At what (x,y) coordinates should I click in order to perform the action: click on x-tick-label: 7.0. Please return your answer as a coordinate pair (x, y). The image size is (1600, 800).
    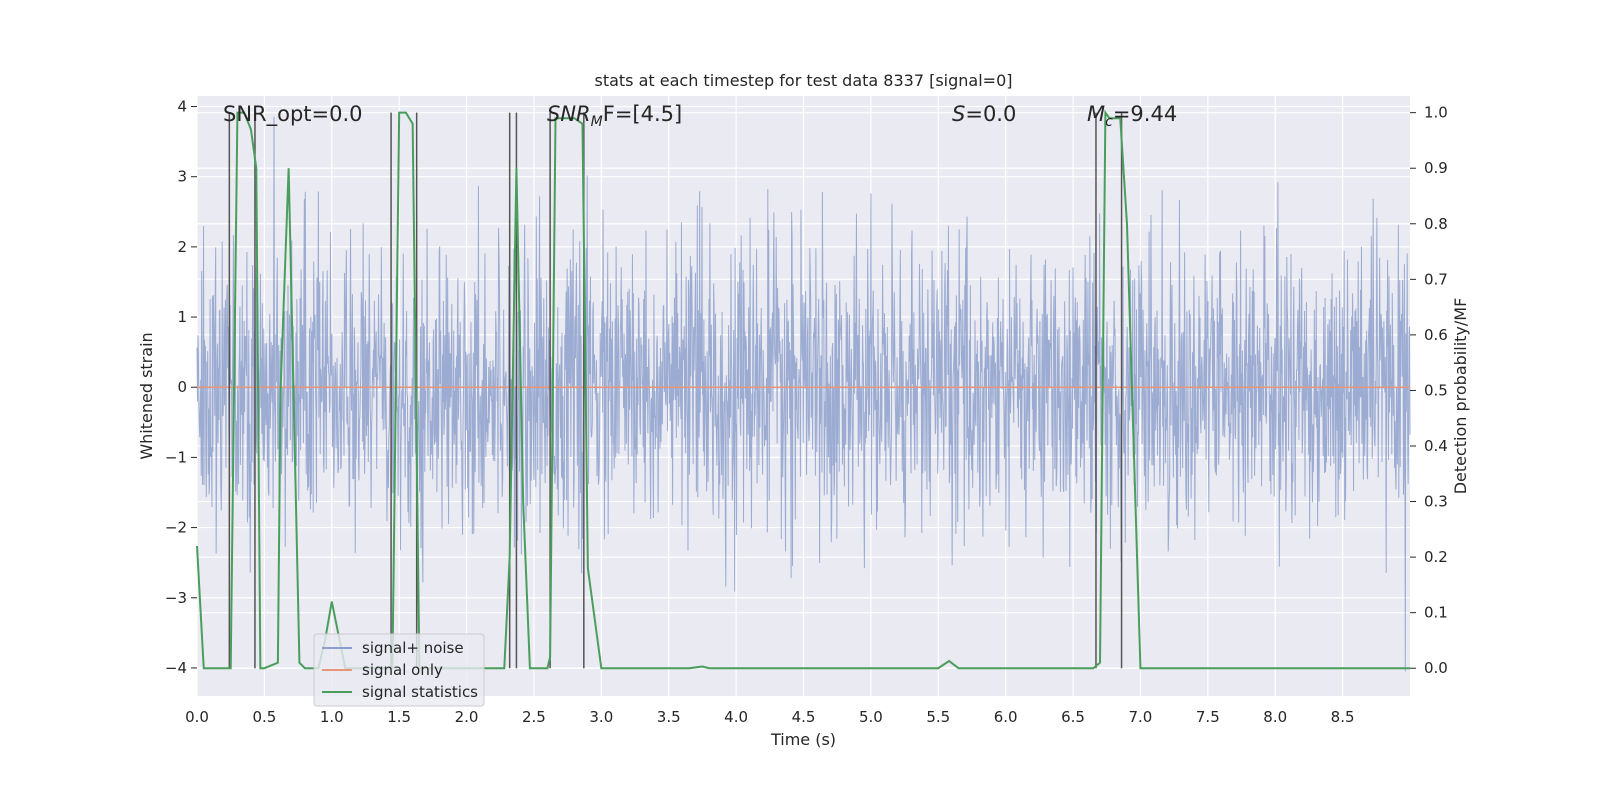
    Looking at the image, I should click on (1141, 717).